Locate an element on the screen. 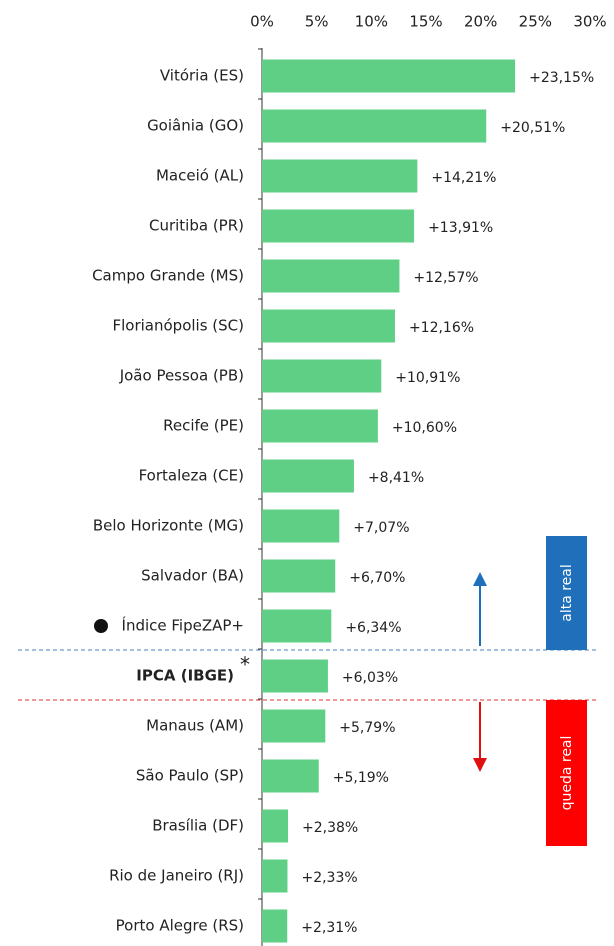 The image size is (614, 946). x-tick-label: 20% is located at coordinates (480, 22).